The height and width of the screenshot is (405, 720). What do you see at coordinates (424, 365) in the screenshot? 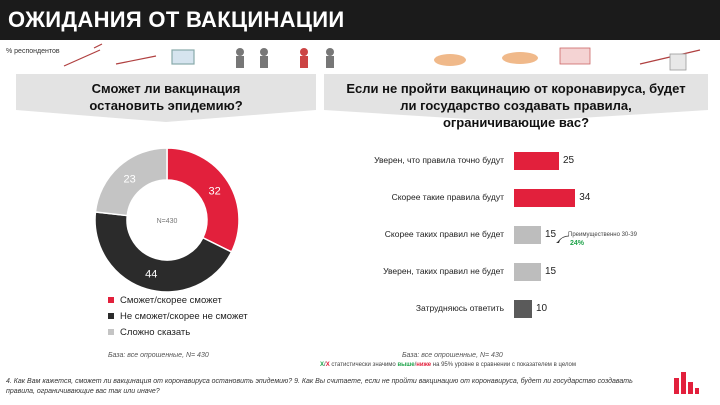
I see `sig-word-lower: ниже` at bounding box center [424, 365].